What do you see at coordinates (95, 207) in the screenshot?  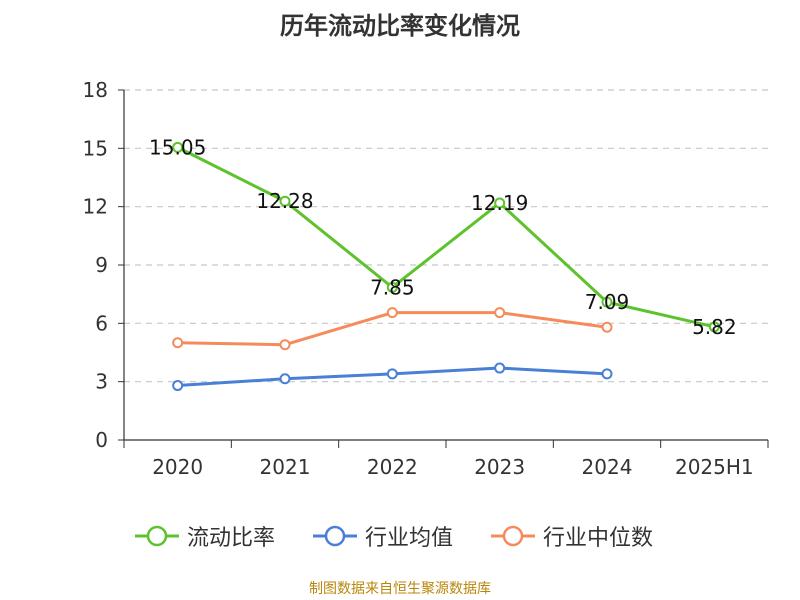 I see `y-tick-label: 12` at bounding box center [95, 207].